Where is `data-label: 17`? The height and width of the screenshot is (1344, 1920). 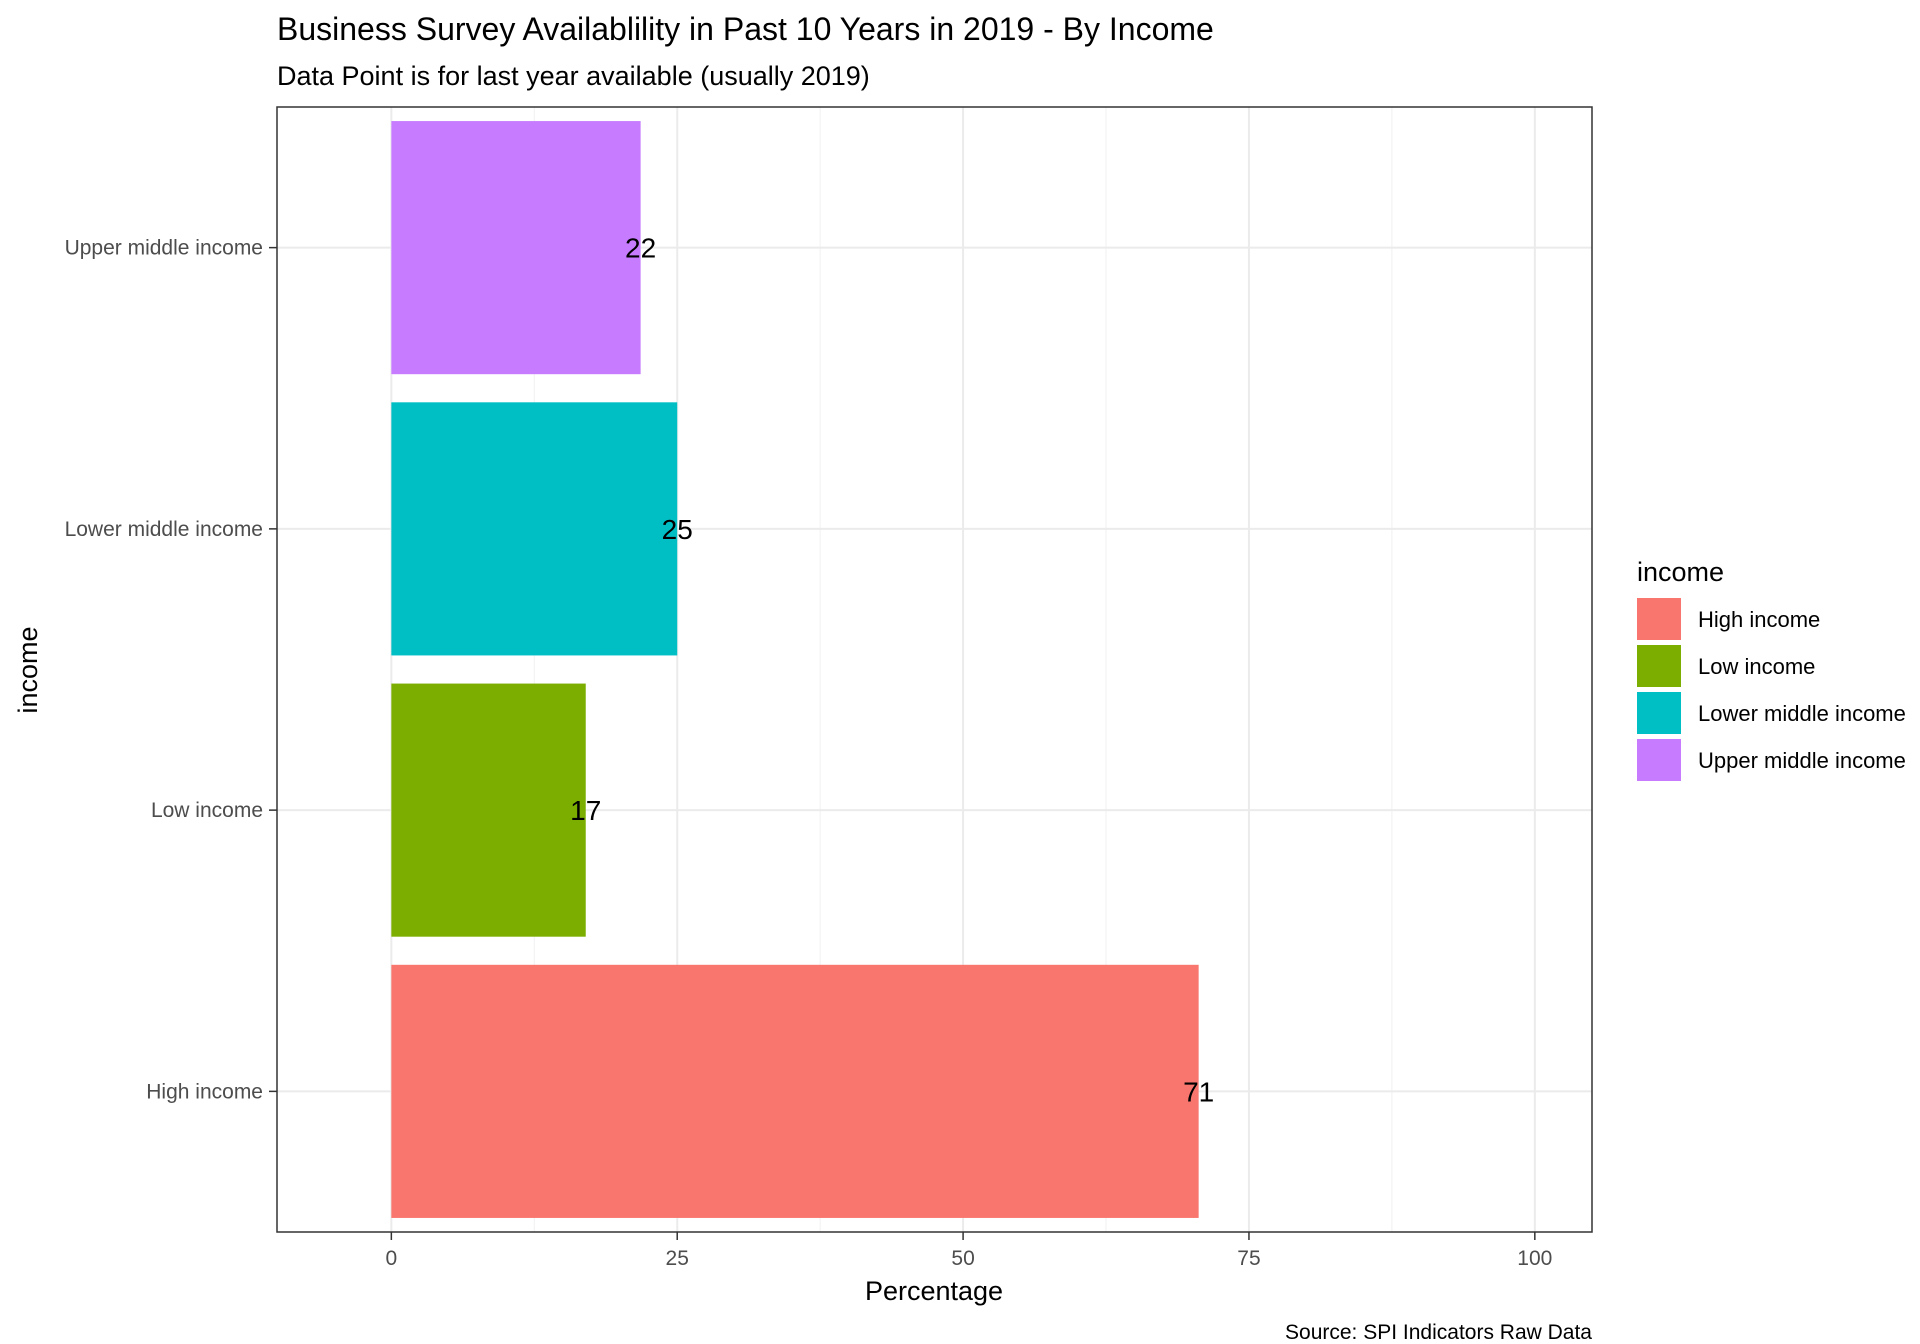
data-label: 17 is located at coordinates (585, 810).